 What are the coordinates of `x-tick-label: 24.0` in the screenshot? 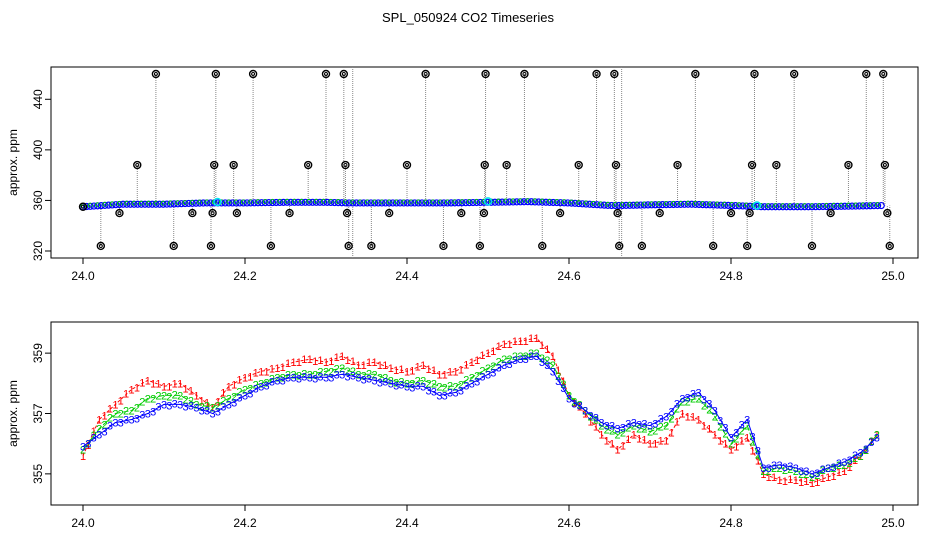 It's located at (83, 276).